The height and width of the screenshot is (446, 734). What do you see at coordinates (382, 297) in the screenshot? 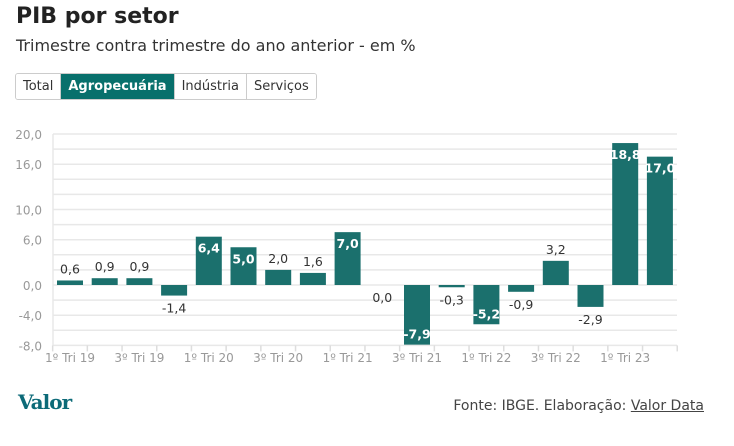
I see `data-label: 0,0` at bounding box center [382, 297].